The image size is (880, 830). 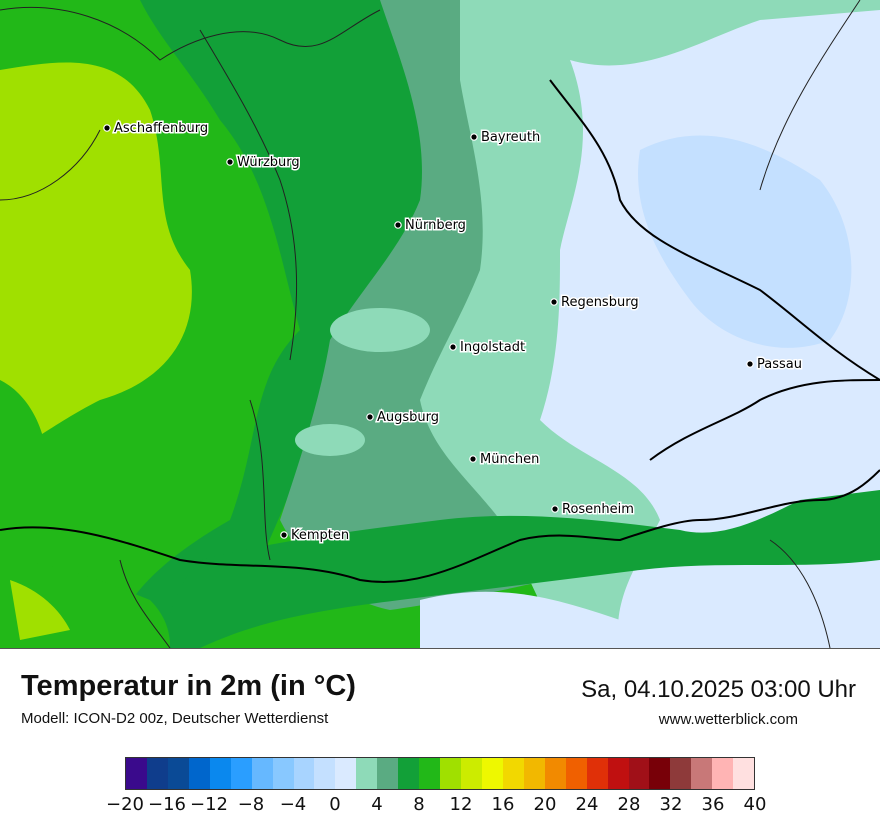 What do you see at coordinates (510, 137) in the screenshot?
I see `city-label: Bayreuth` at bounding box center [510, 137].